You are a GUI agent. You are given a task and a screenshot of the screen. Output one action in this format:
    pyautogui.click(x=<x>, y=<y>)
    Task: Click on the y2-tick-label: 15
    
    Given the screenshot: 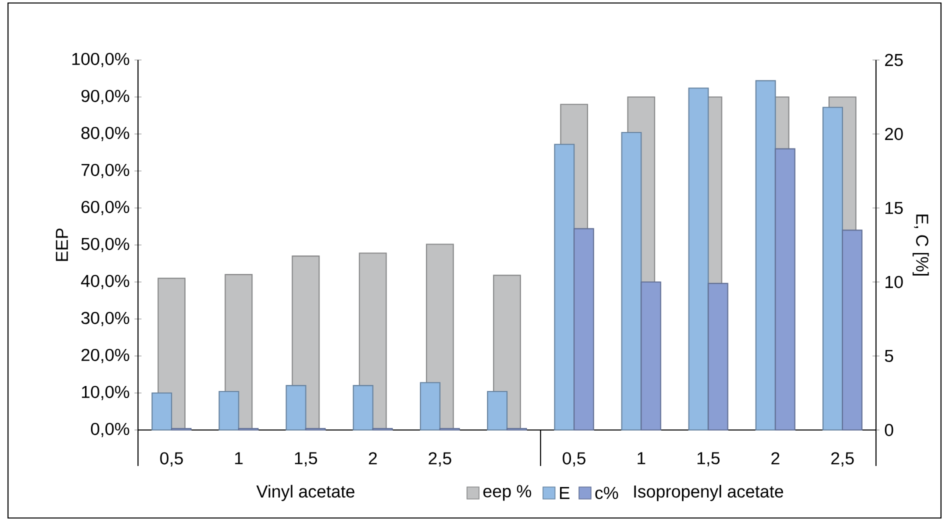 What is the action you would take?
    pyautogui.click(x=894, y=208)
    